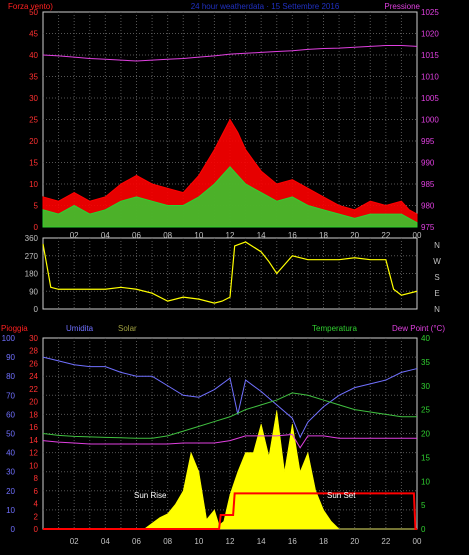 This screenshot has width=469, height=555. What do you see at coordinates (10, 357) in the screenshot?
I see `humidity-y-tick: 90` at bounding box center [10, 357].